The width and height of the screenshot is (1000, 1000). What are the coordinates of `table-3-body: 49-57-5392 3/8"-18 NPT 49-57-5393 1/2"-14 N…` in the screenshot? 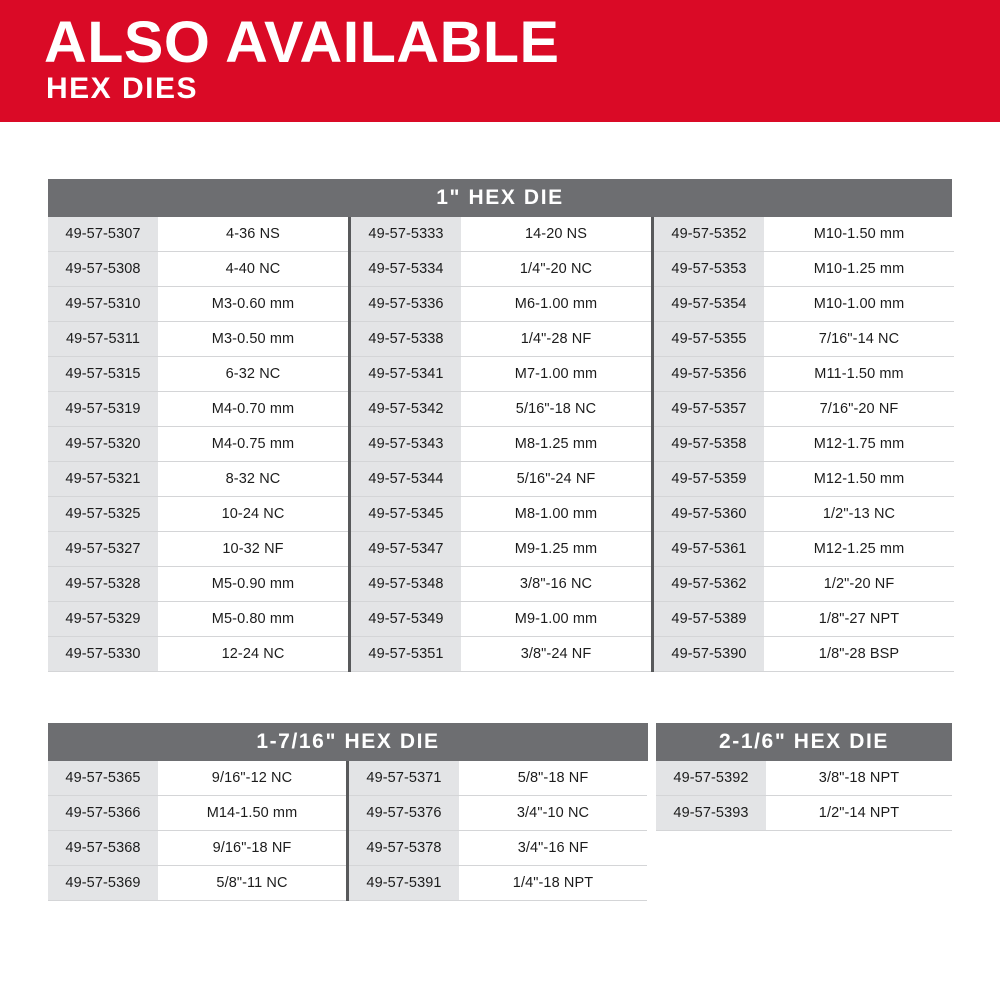 It's located at (804, 796).